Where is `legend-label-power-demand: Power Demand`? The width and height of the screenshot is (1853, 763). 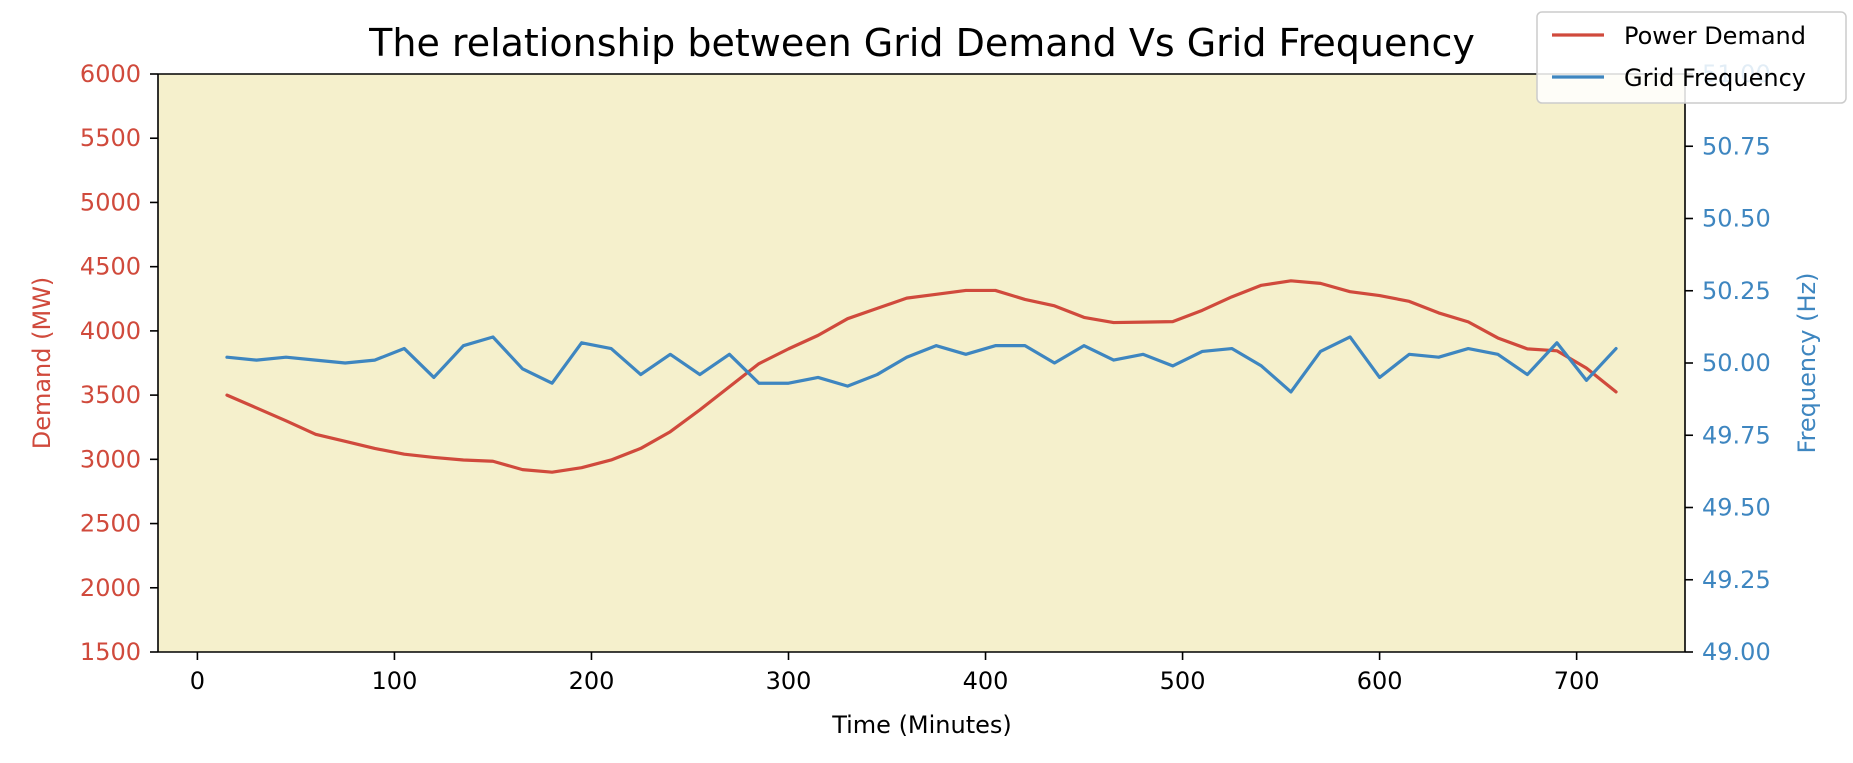 legend-label-power-demand: Power Demand is located at coordinates (1715, 36).